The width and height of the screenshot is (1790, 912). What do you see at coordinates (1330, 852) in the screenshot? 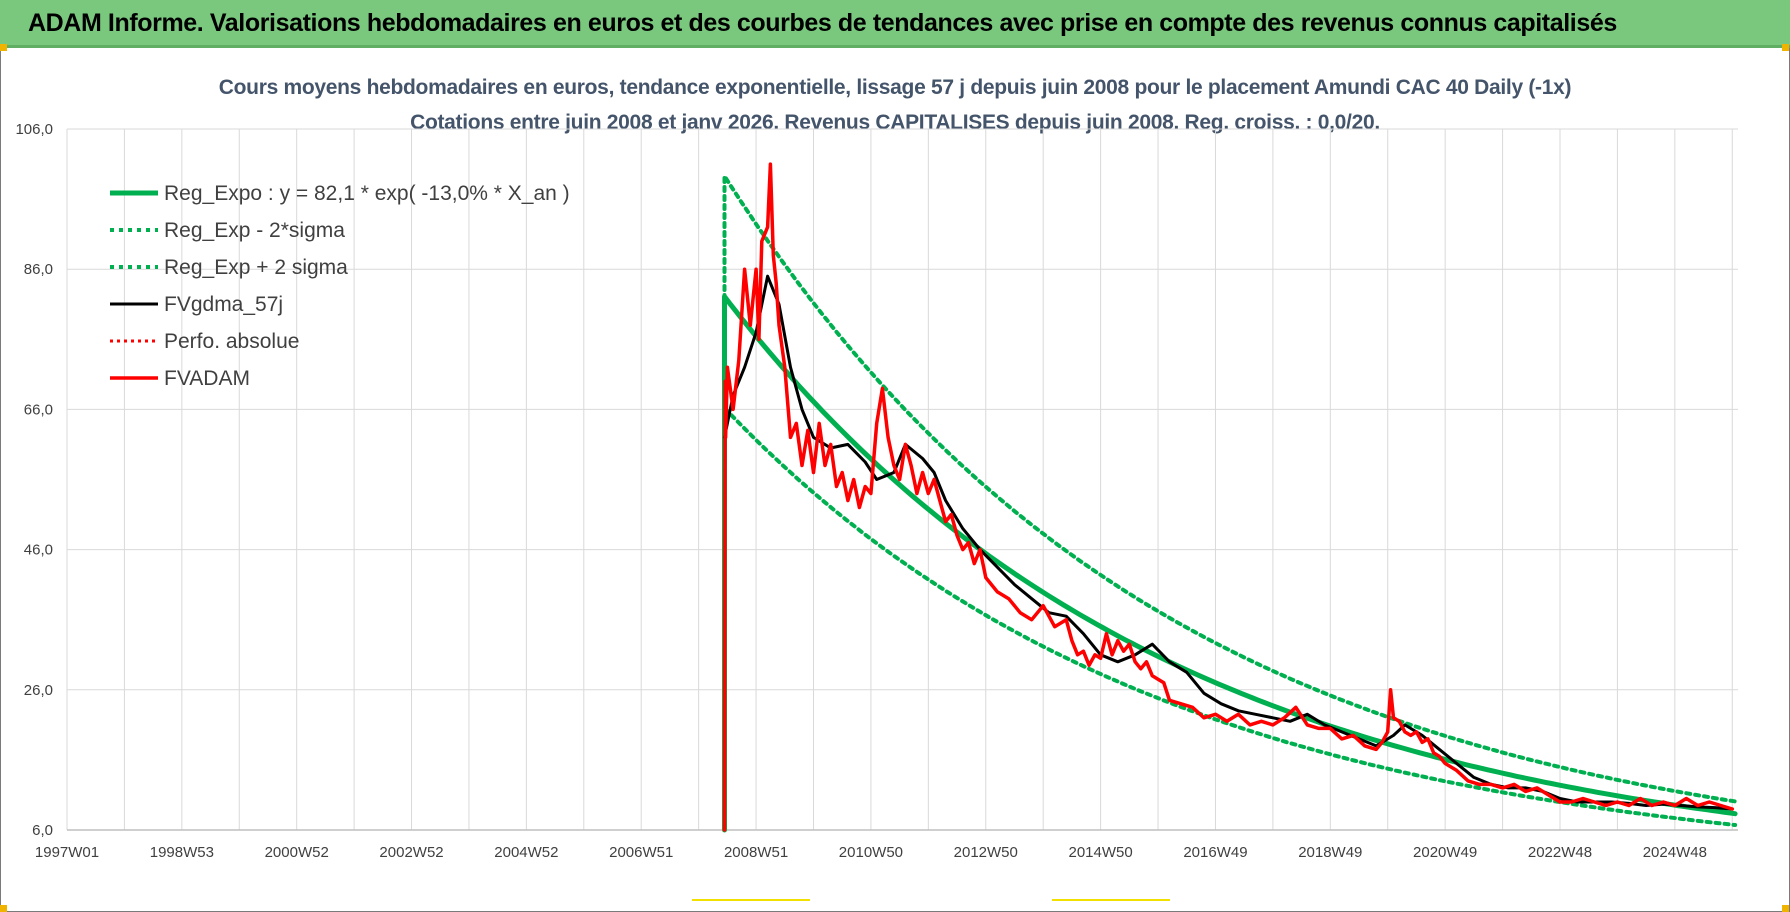
I see `x-tick-label: 2018W49` at bounding box center [1330, 852].